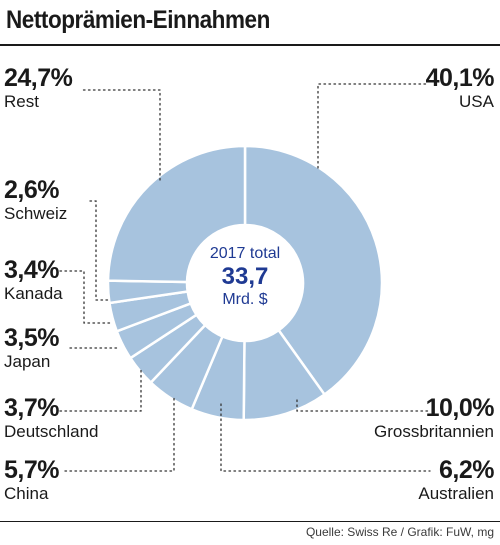 This screenshot has height=545, width=500. I want to click on source-credit: Quelle: Swiss Re / Grafik: FuW, mg, so click(399, 532).